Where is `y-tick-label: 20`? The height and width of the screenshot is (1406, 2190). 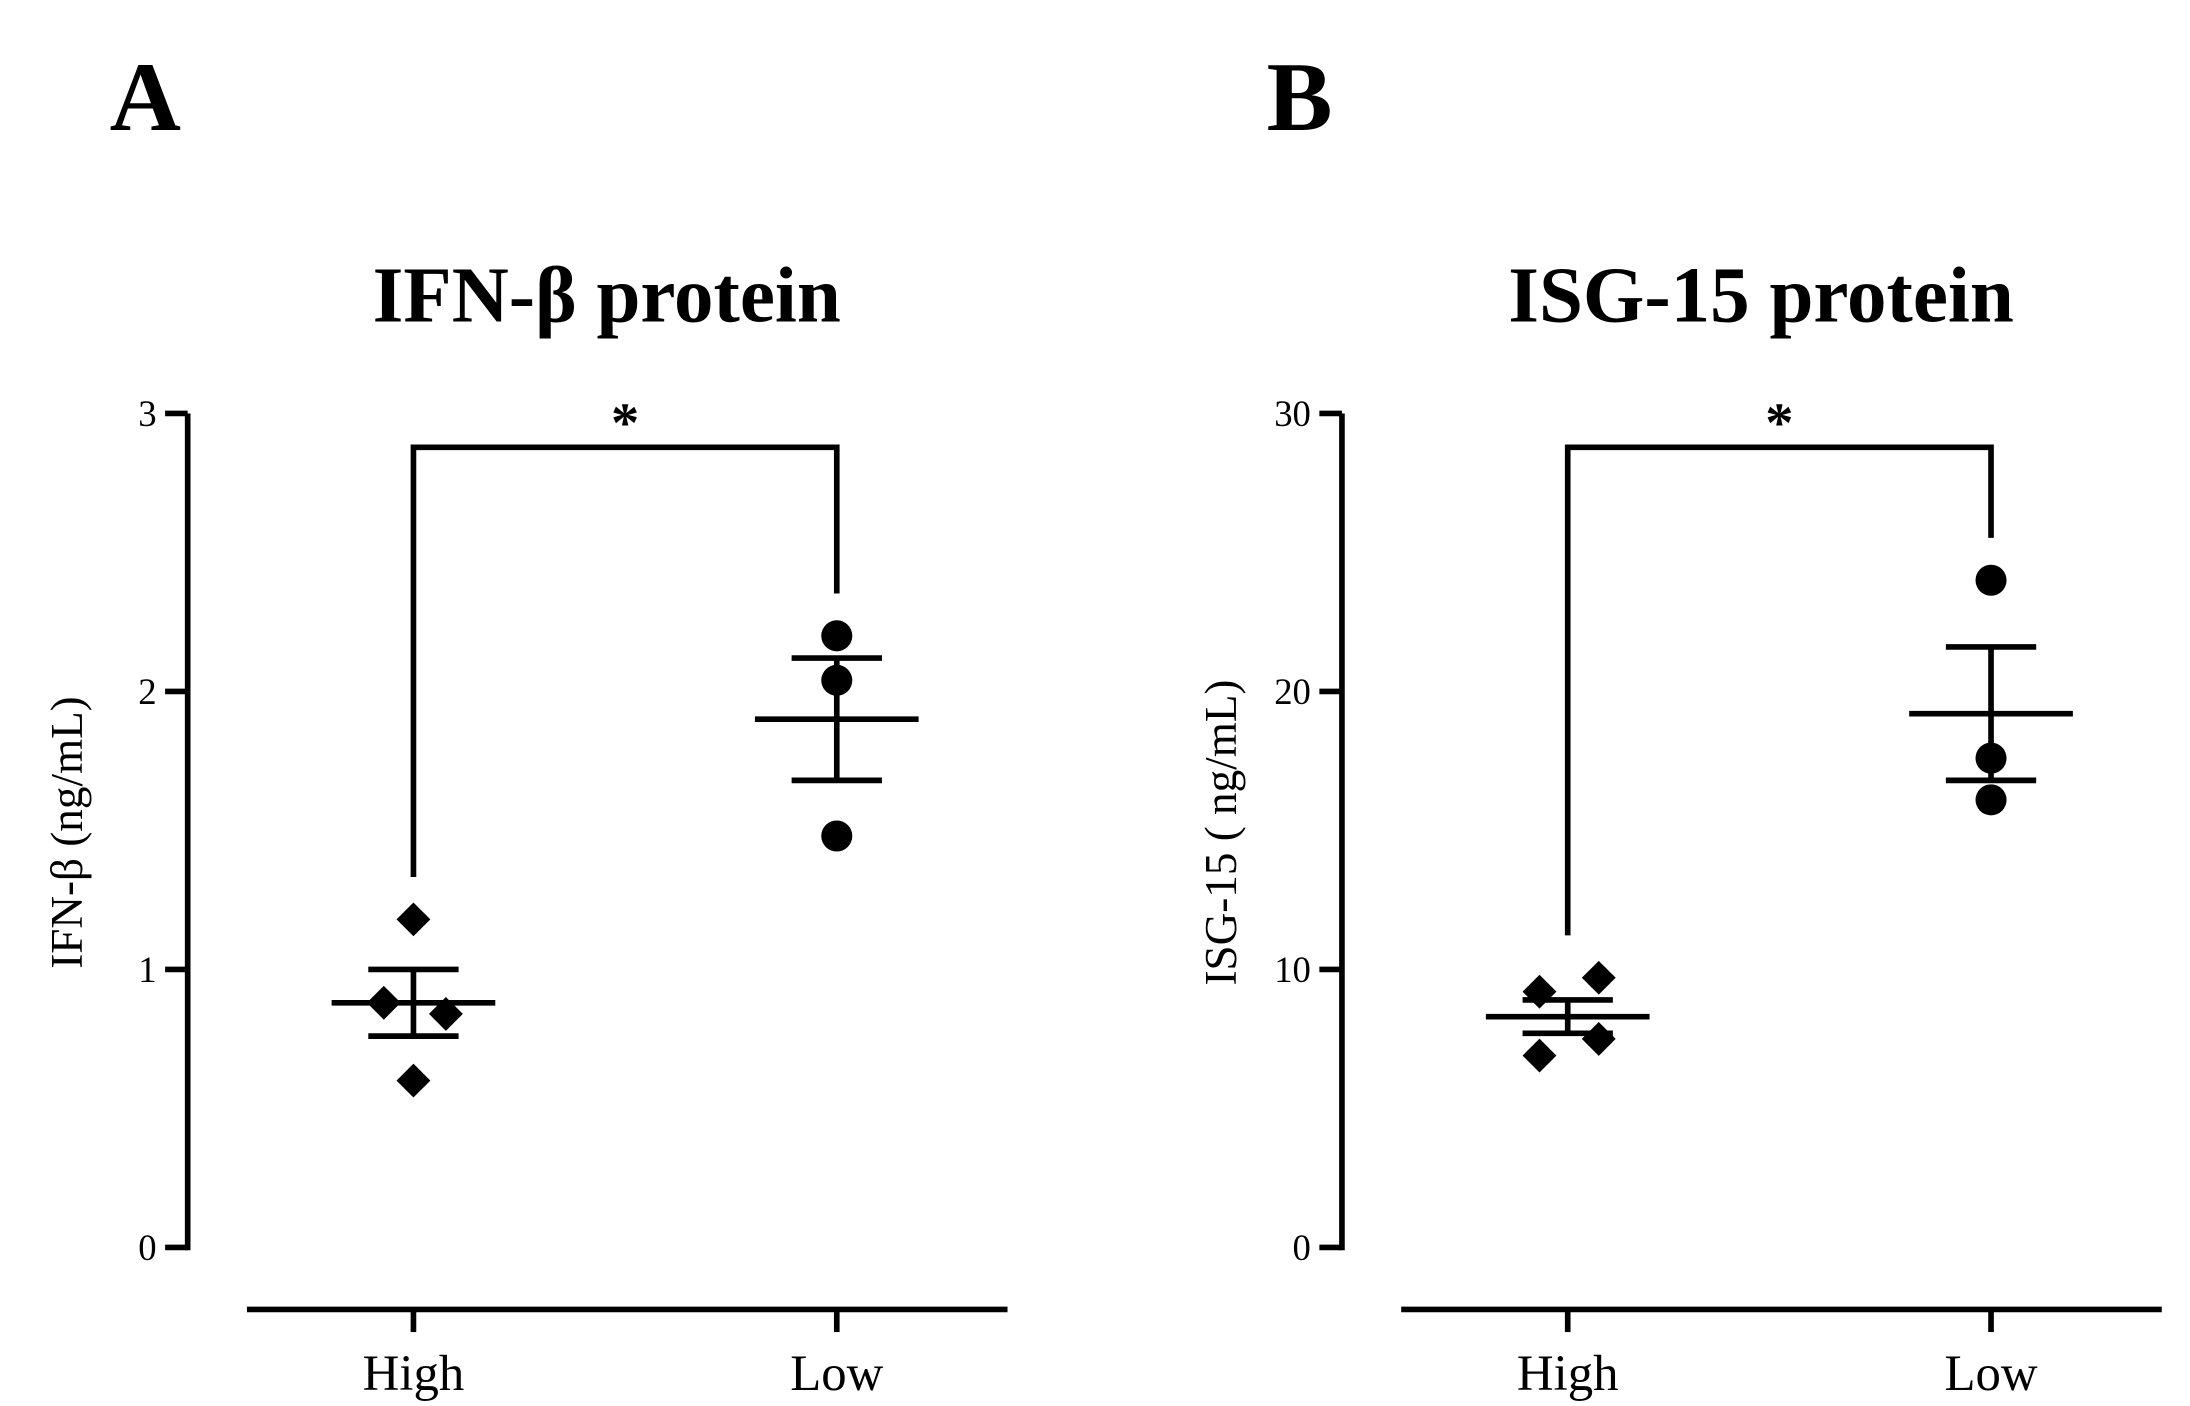
y-tick-label: 20 is located at coordinates (1292, 691).